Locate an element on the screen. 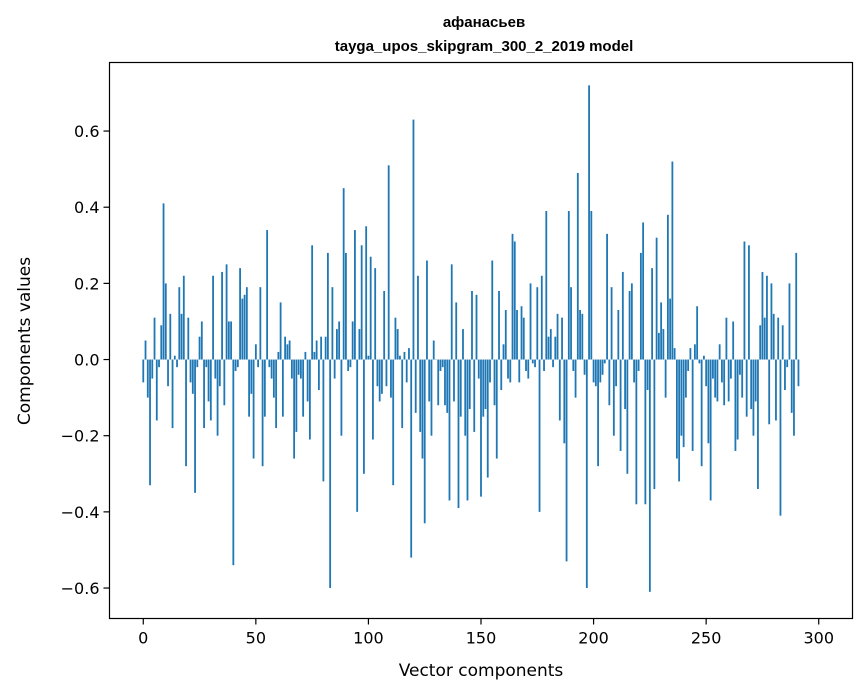  y-tick-label: 0.0 is located at coordinates (86, 360).